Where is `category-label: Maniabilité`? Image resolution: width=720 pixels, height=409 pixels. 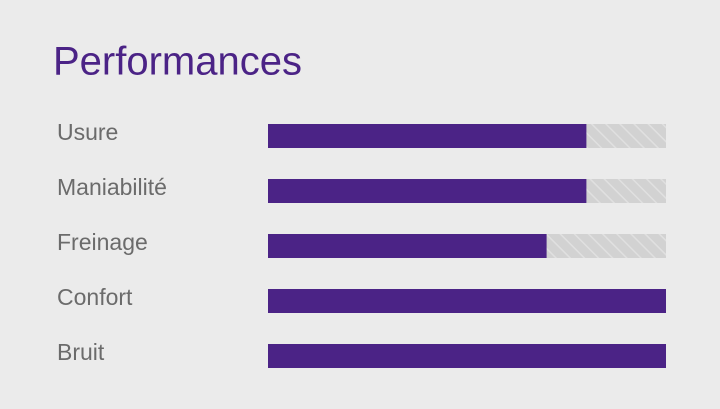
category-label: Maniabilité is located at coordinates (112, 187).